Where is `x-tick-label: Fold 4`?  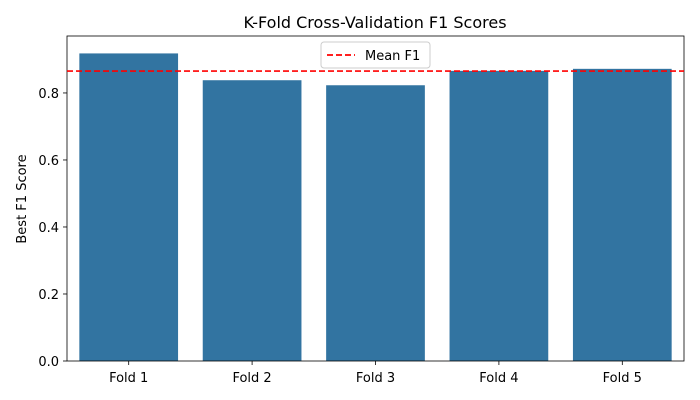
x-tick-label: Fold 4 is located at coordinates (498, 378).